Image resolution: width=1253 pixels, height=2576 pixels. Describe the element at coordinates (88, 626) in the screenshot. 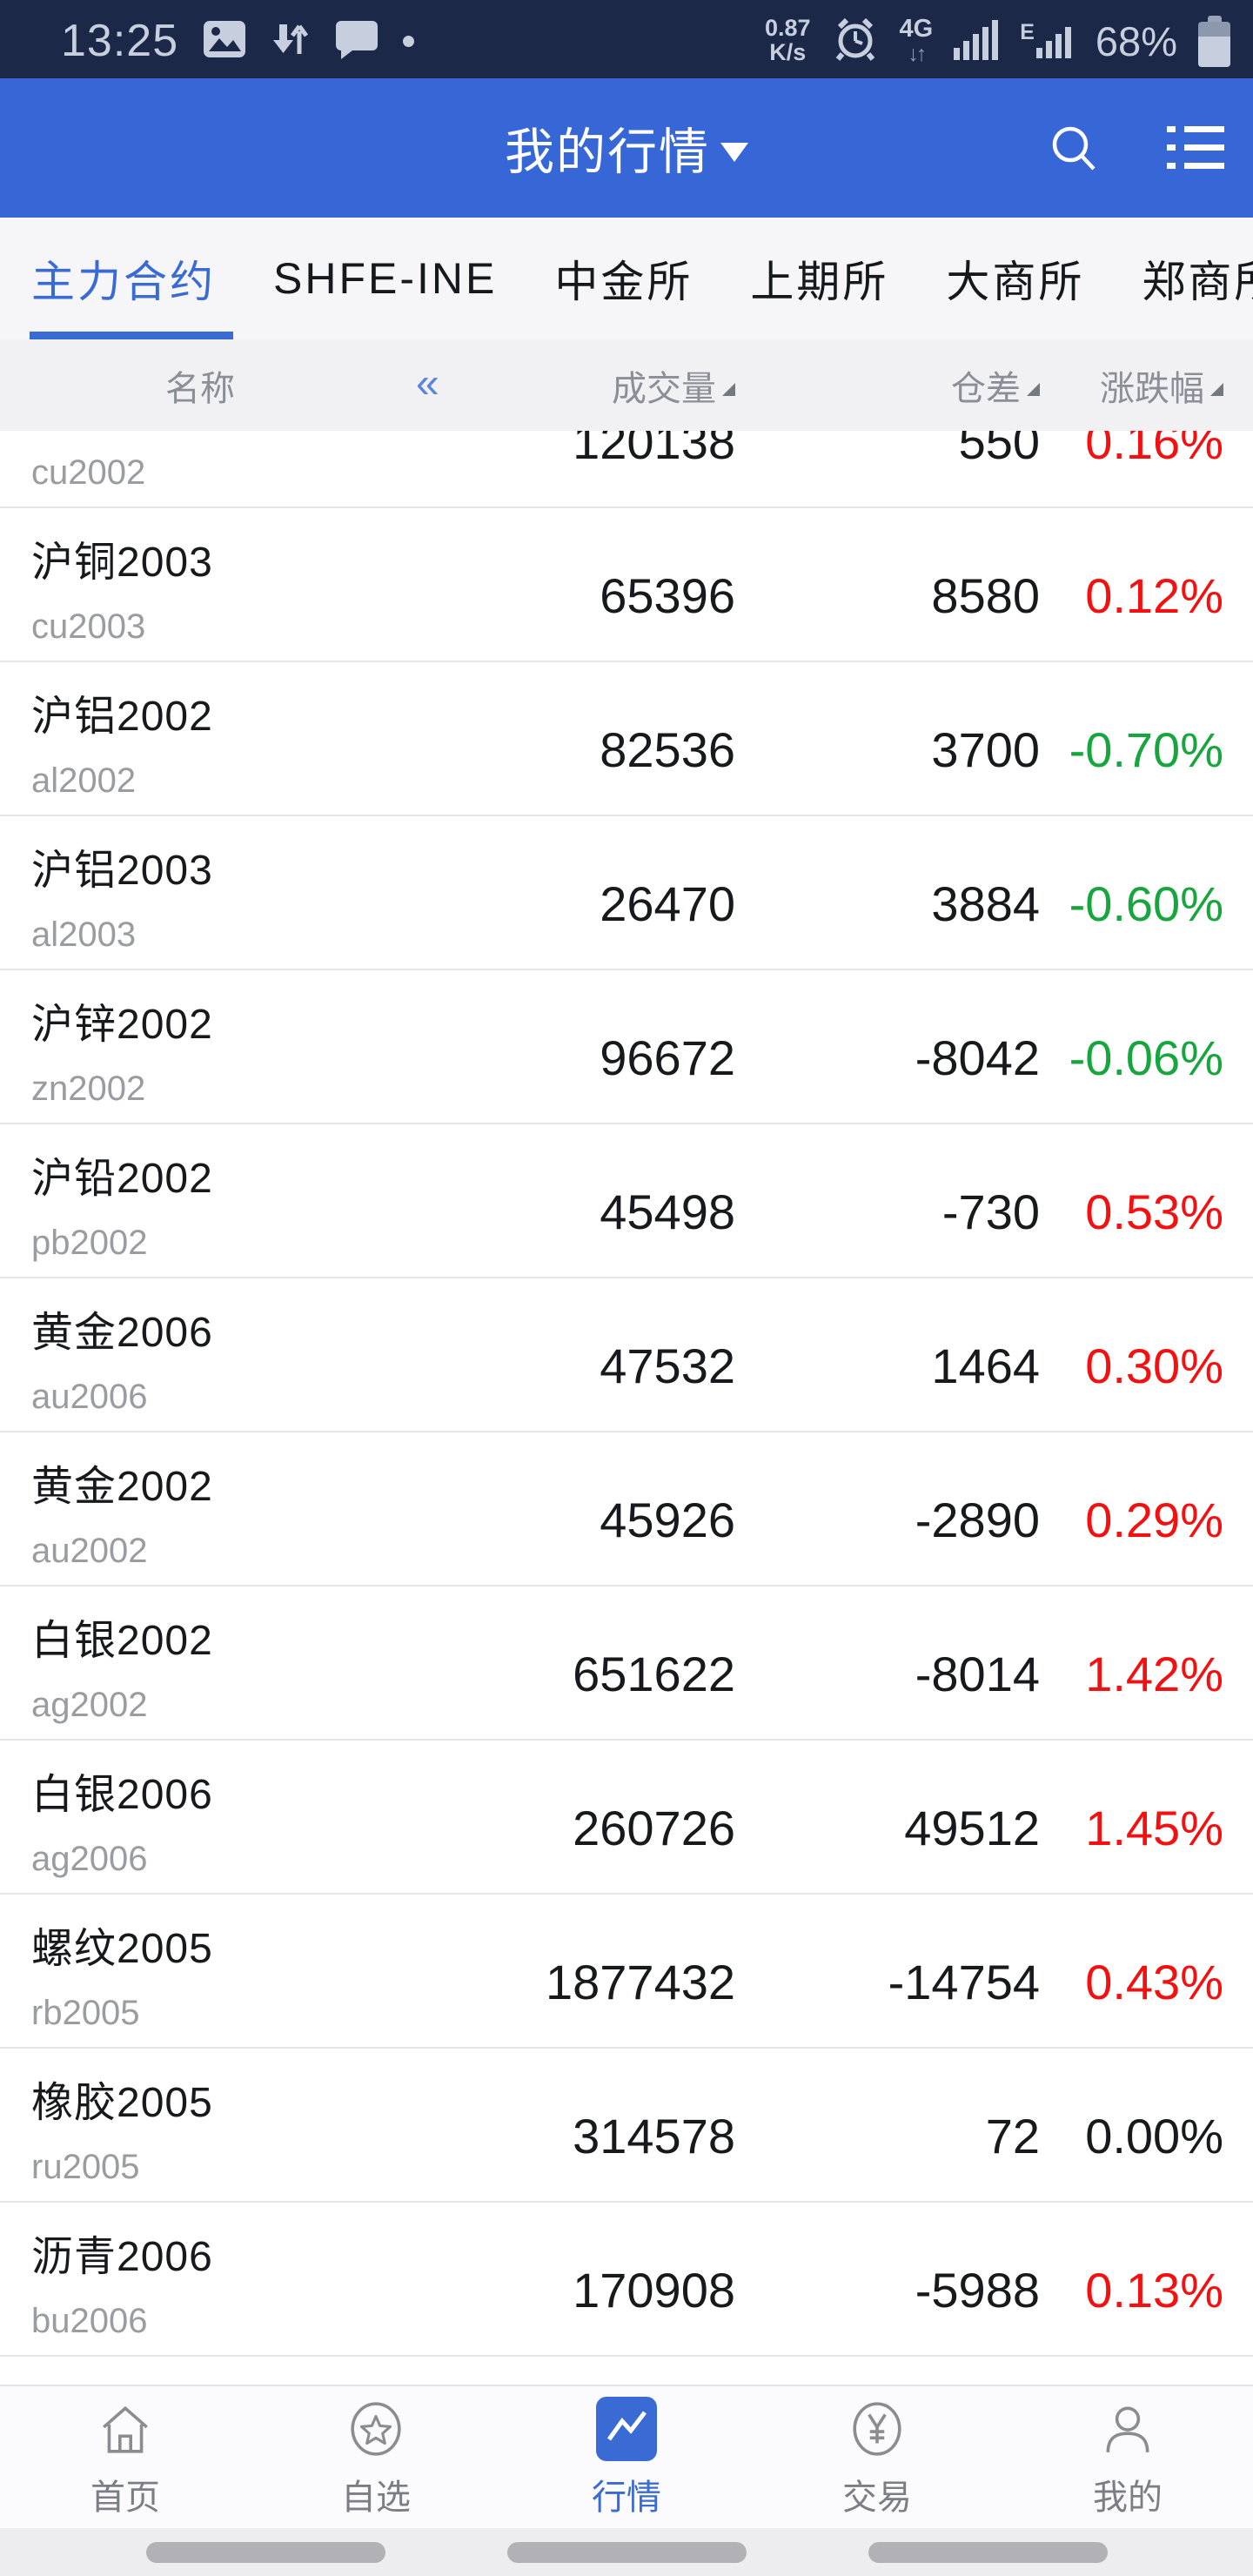

I see `contract-code: cu2003` at that location.